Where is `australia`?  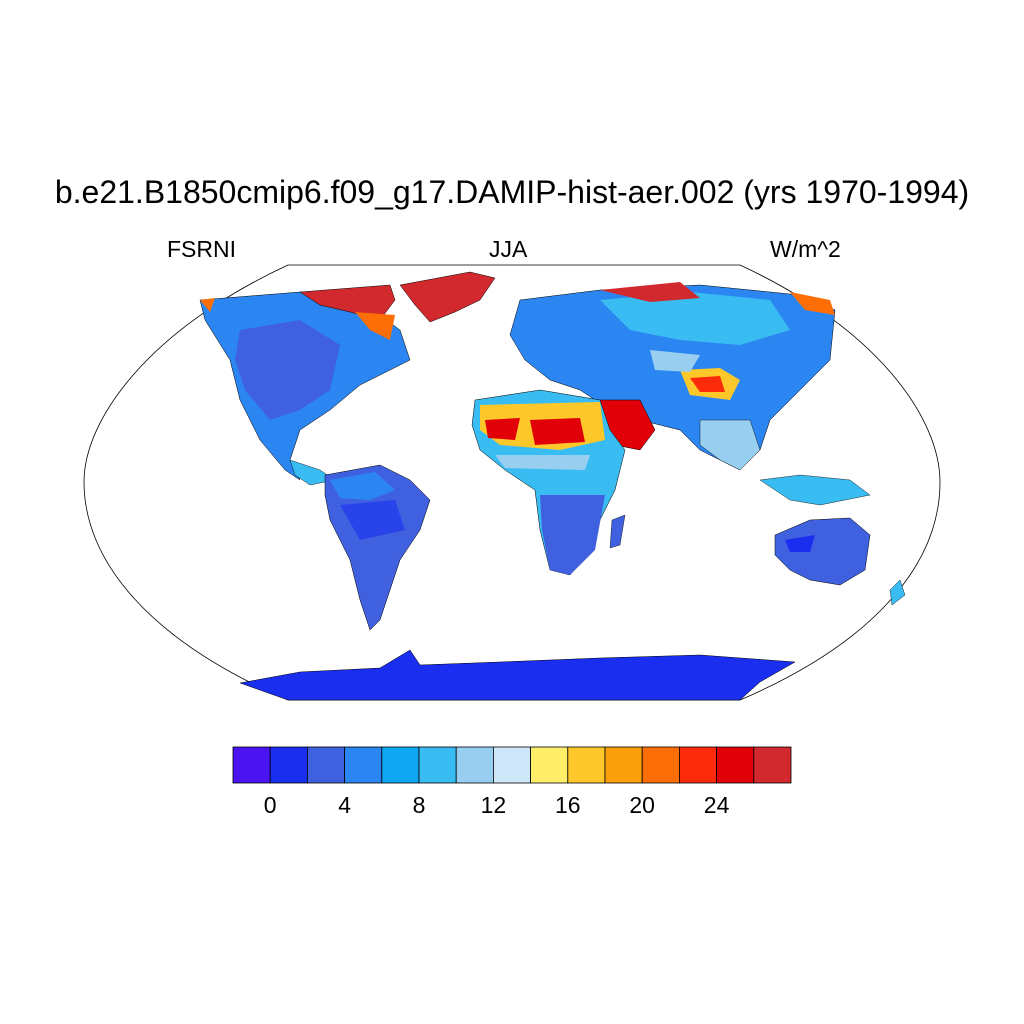
australia is located at coordinates (822, 551).